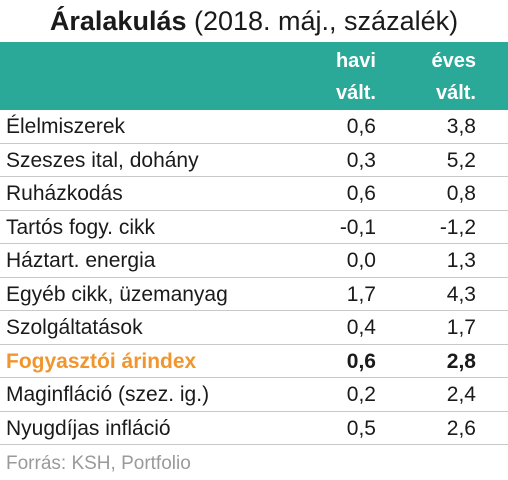 The height and width of the screenshot is (480, 508). What do you see at coordinates (361, 260) in the screenshot?
I see `row-monthly-value: 0,0` at bounding box center [361, 260].